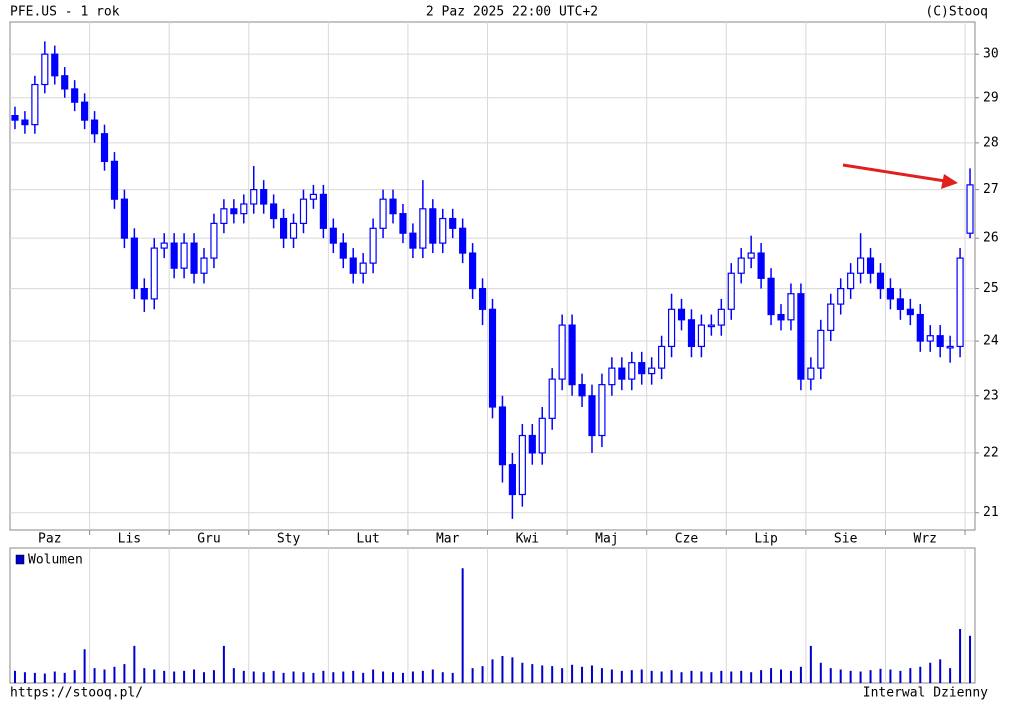 The image size is (1024, 711). Describe the element at coordinates (991, 512) in the screenshot. I see `y-tick-label: 21` at that location.